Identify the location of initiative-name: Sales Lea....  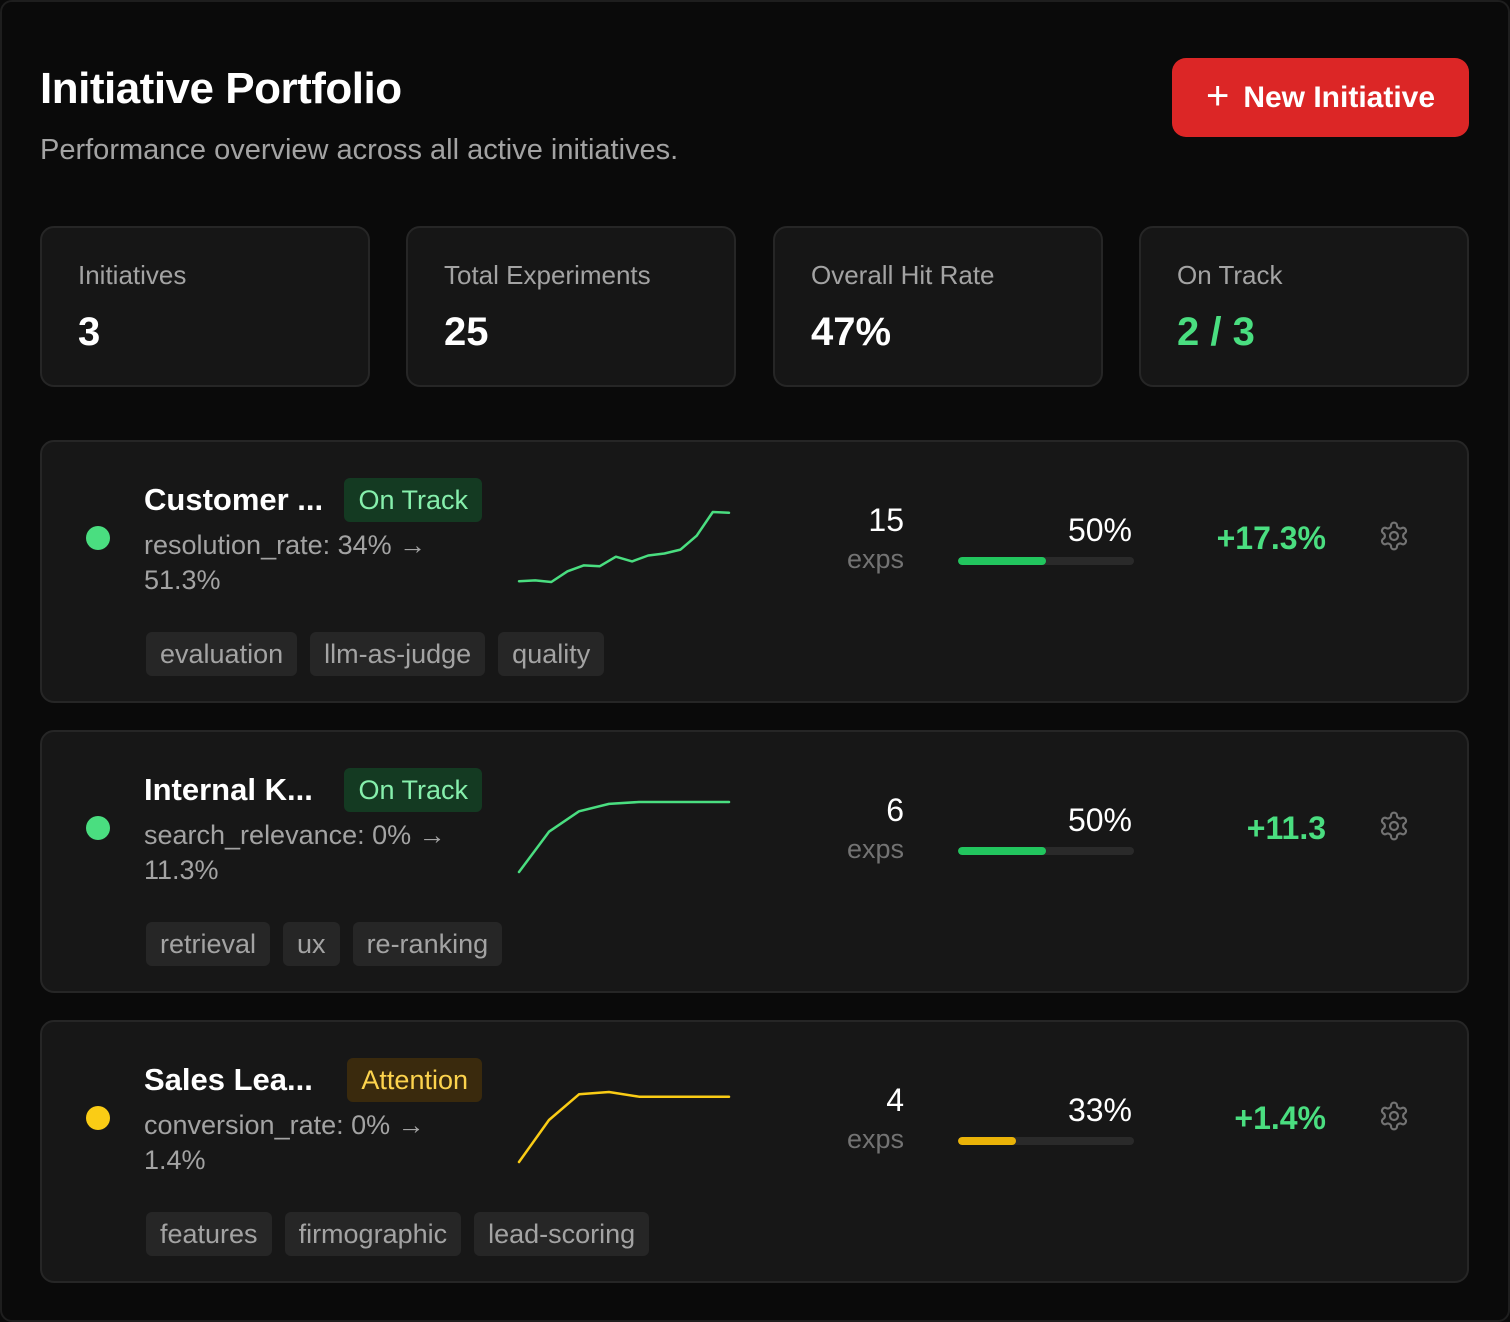
(228, 1079).